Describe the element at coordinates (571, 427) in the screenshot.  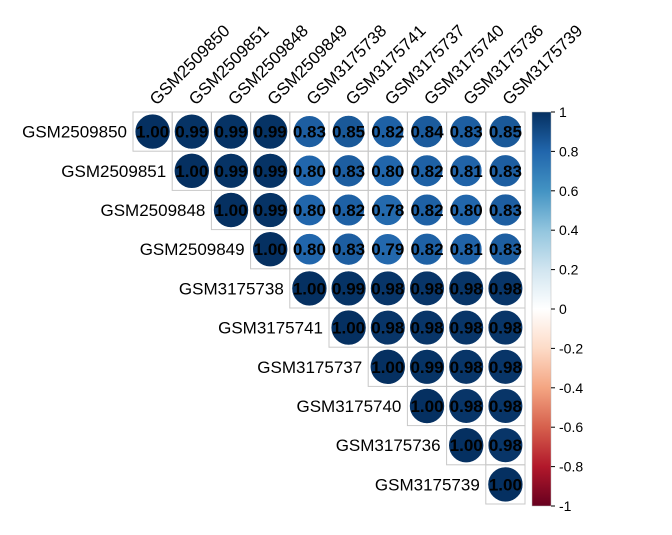
I see `colorbar-tick-label: -0.6` at that location.